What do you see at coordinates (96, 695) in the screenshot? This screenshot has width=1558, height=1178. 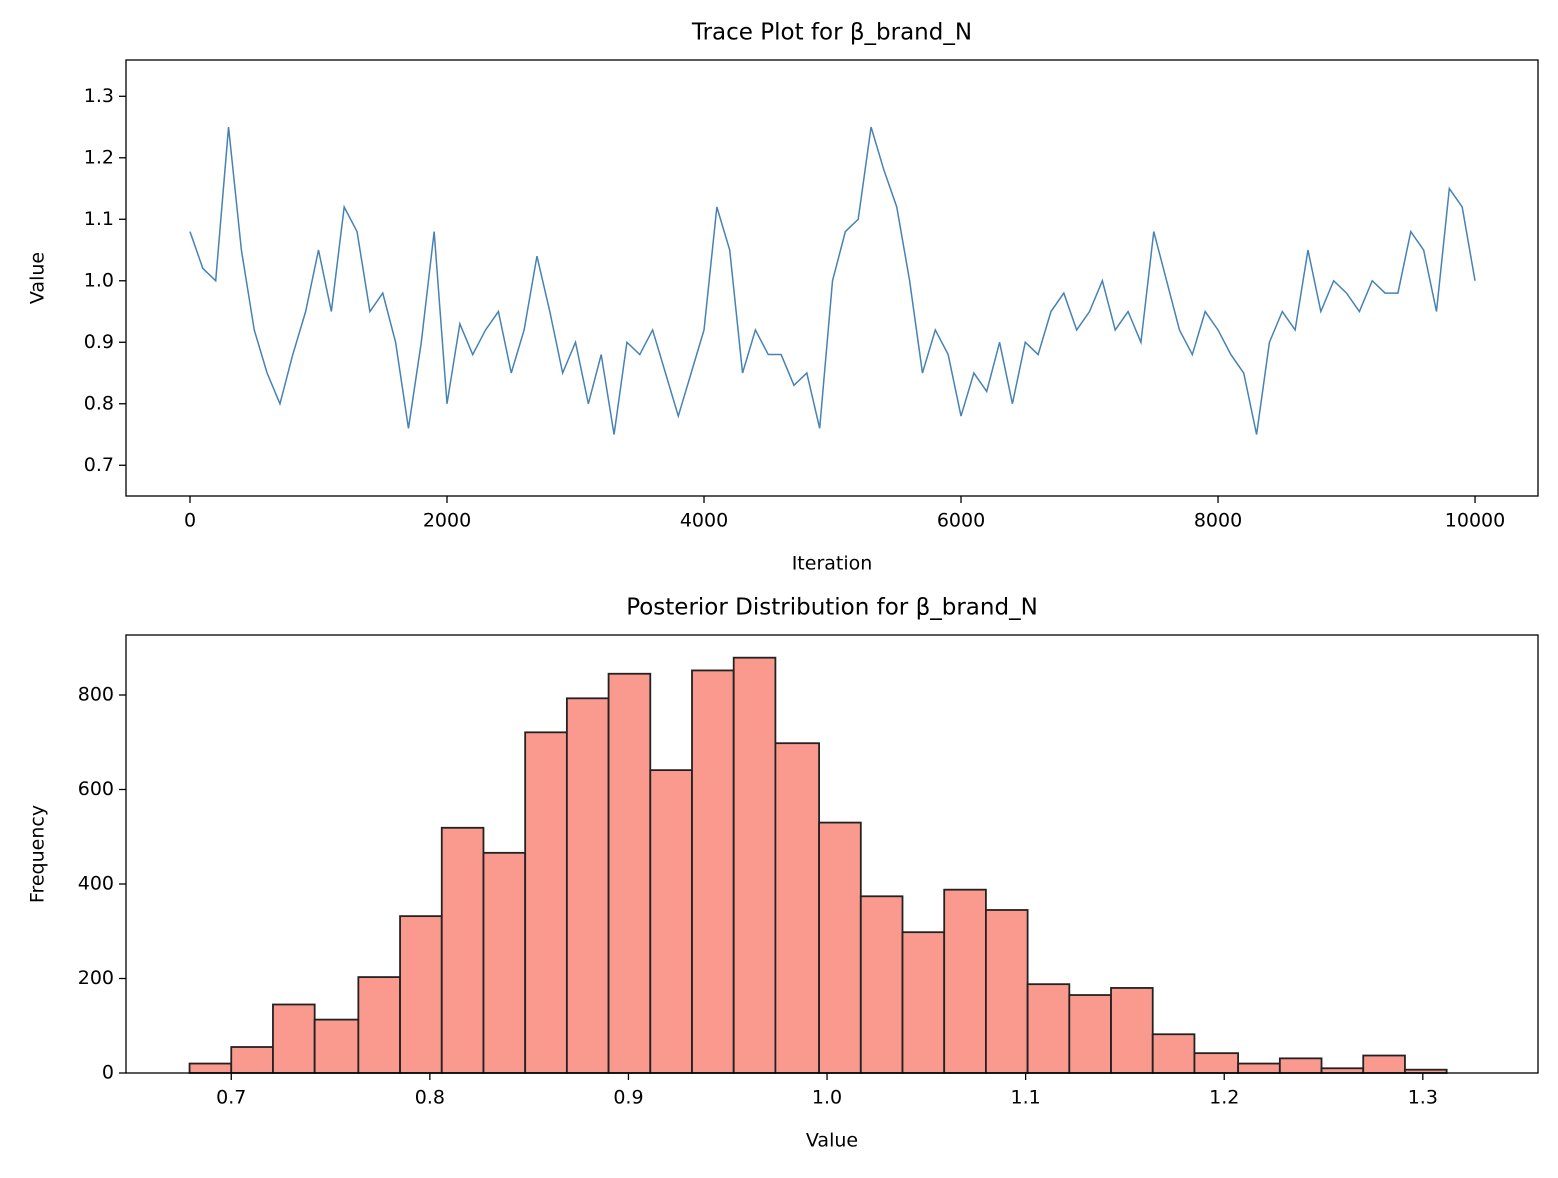 I see `y-tick-label: 800` at bounding box center [96, 695].